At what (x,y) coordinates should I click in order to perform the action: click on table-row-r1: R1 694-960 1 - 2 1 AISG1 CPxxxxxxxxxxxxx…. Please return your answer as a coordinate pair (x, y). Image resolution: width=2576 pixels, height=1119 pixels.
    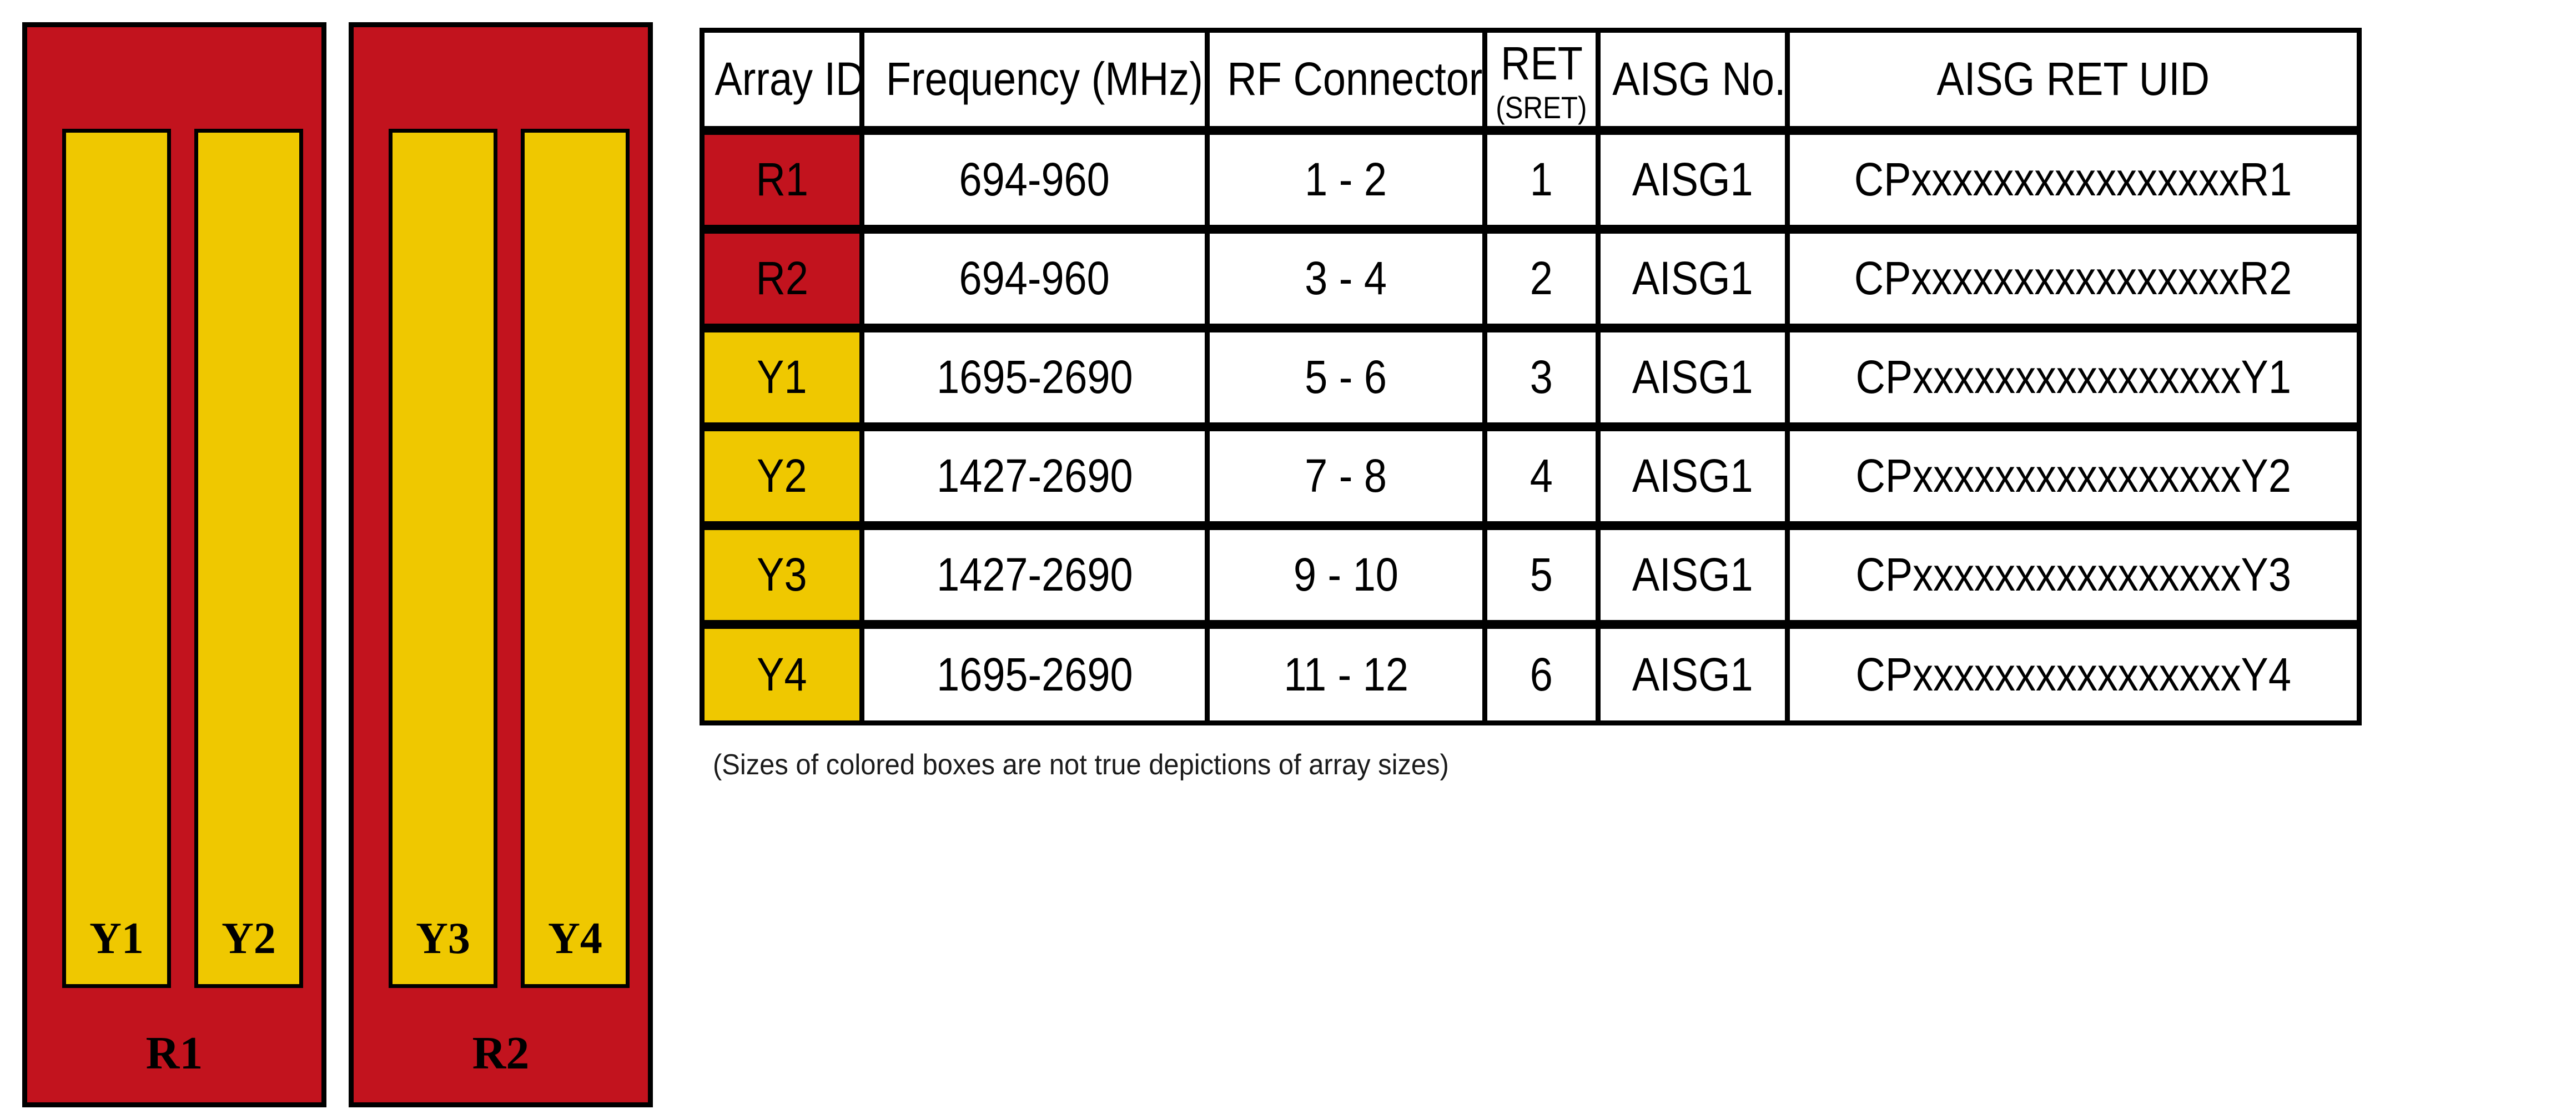
    Looking at the image, I should click on (1531, 181).